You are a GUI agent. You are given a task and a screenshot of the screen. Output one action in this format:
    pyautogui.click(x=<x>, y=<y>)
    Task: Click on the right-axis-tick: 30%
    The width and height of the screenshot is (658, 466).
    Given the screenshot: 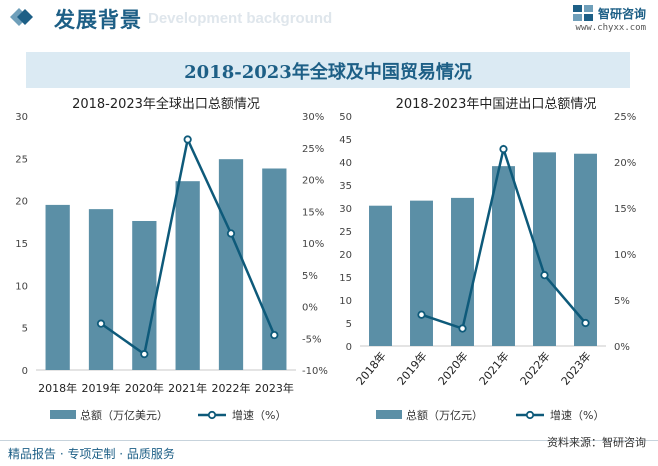 What is the action you would take?
    pyautogui.click(x=313, y=117)
    